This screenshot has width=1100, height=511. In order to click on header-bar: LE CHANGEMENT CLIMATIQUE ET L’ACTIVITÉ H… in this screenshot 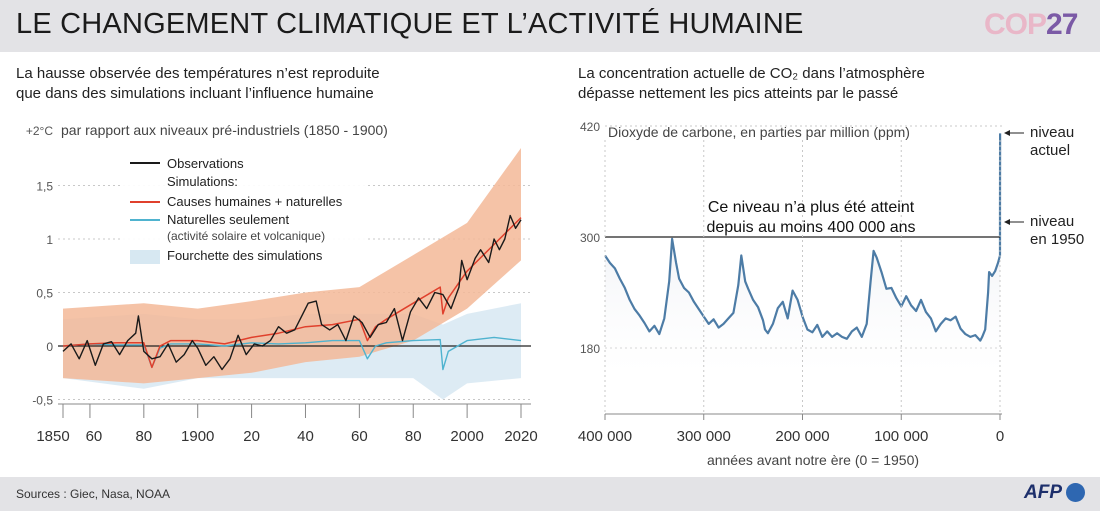, I will do `click(550, 26)`.